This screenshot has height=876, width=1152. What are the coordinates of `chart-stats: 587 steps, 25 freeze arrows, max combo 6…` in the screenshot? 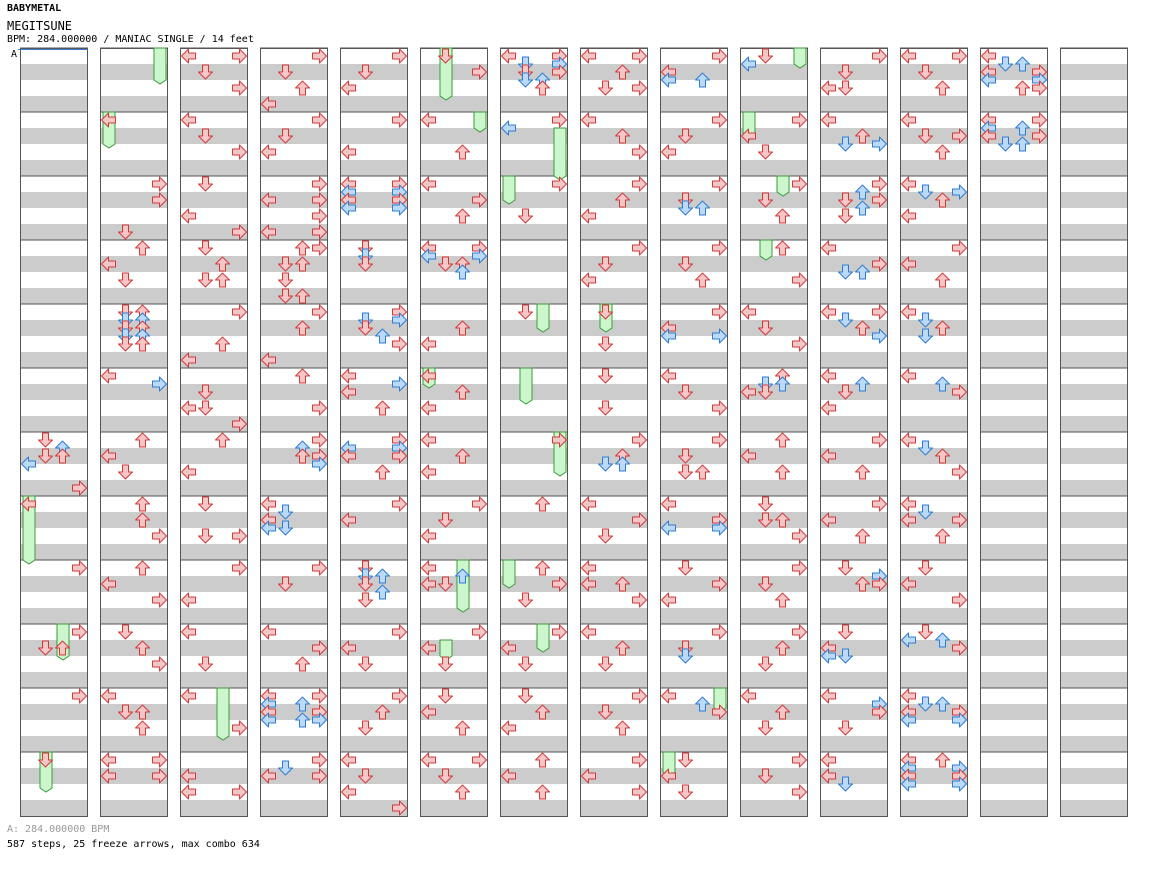 It's located at (133, 844).